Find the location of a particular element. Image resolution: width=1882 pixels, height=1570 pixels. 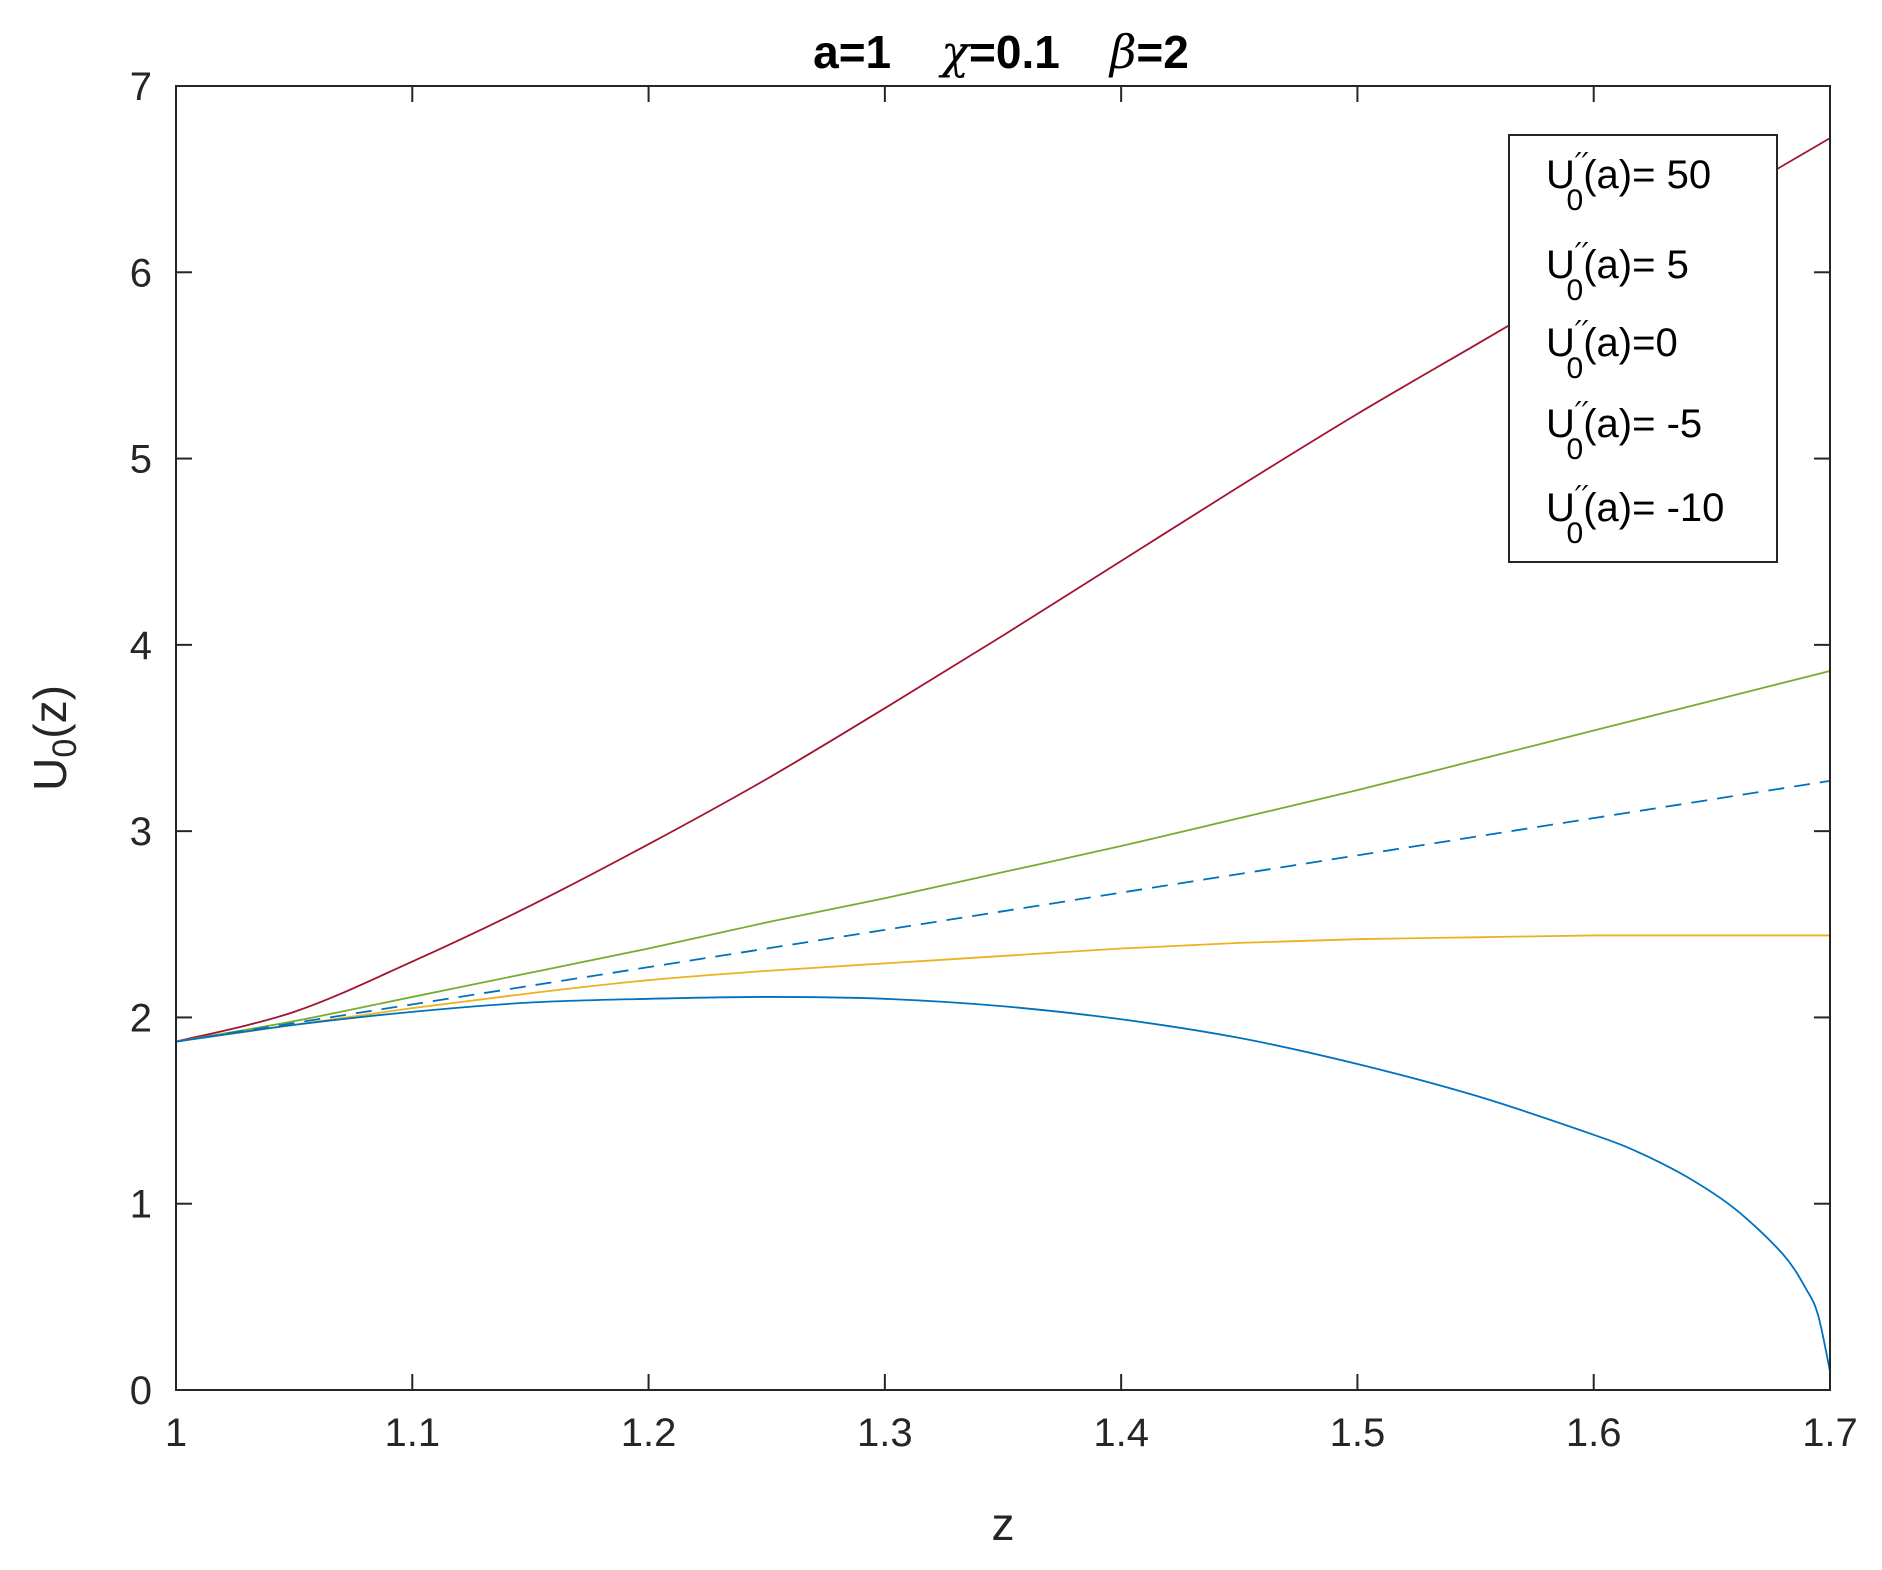

x-tick-label: 1.6 is located at coordinates (1594, 1433).